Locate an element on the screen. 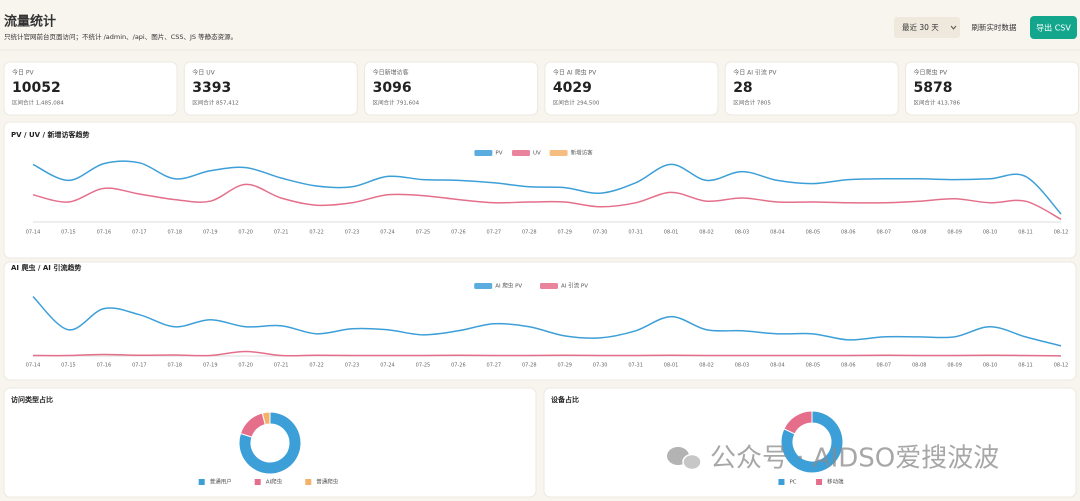 The image size is (1080, 501). x-tick-label: 08-11 is located at coordinates (1025, 233).